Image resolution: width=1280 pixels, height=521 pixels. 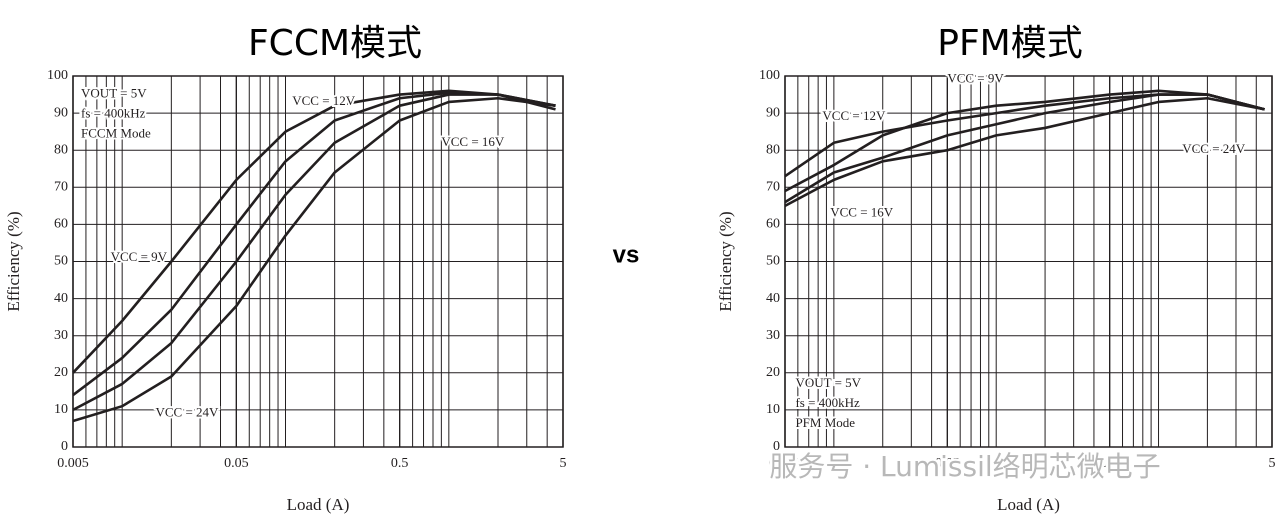 I want to click on watermark: 服务号 · Lumissil络明芯微电子, so click(x=964, y=466).